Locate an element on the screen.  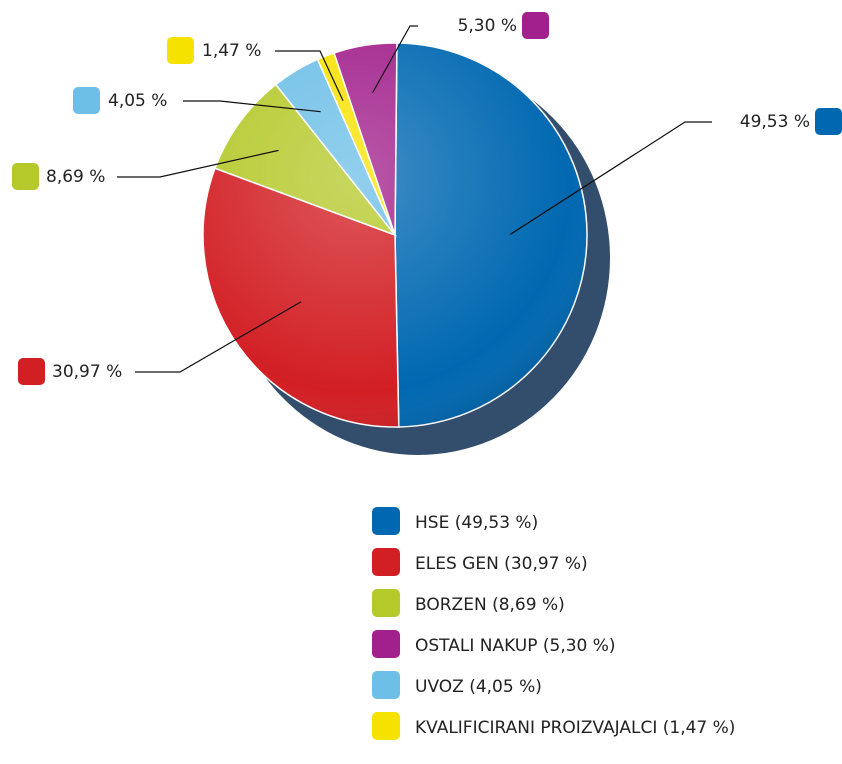
data-label: 49,53 % is located at coordinates (775, 122).